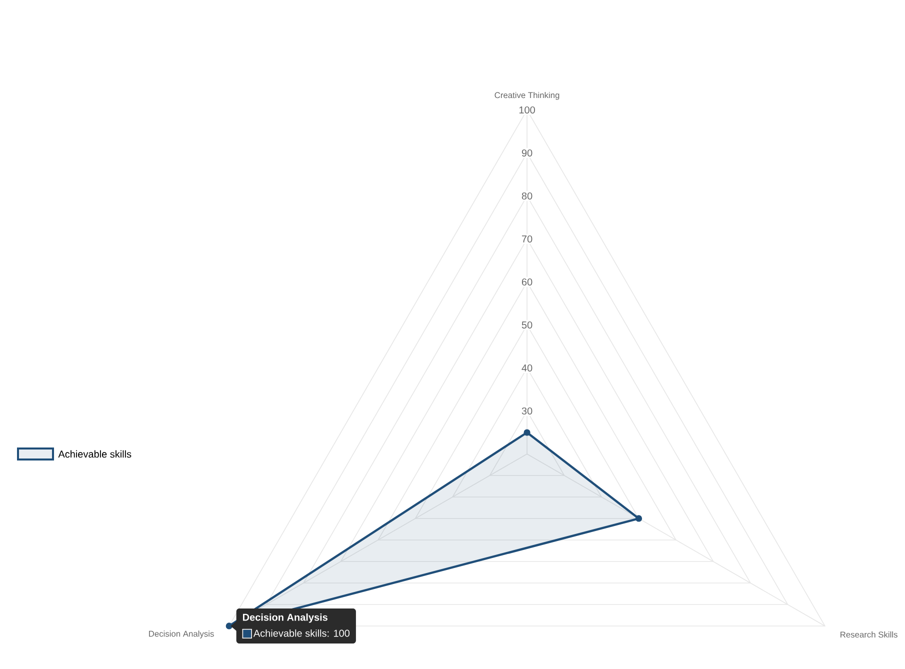  I want to click on text: Decision Analysis, so click(285, 618).